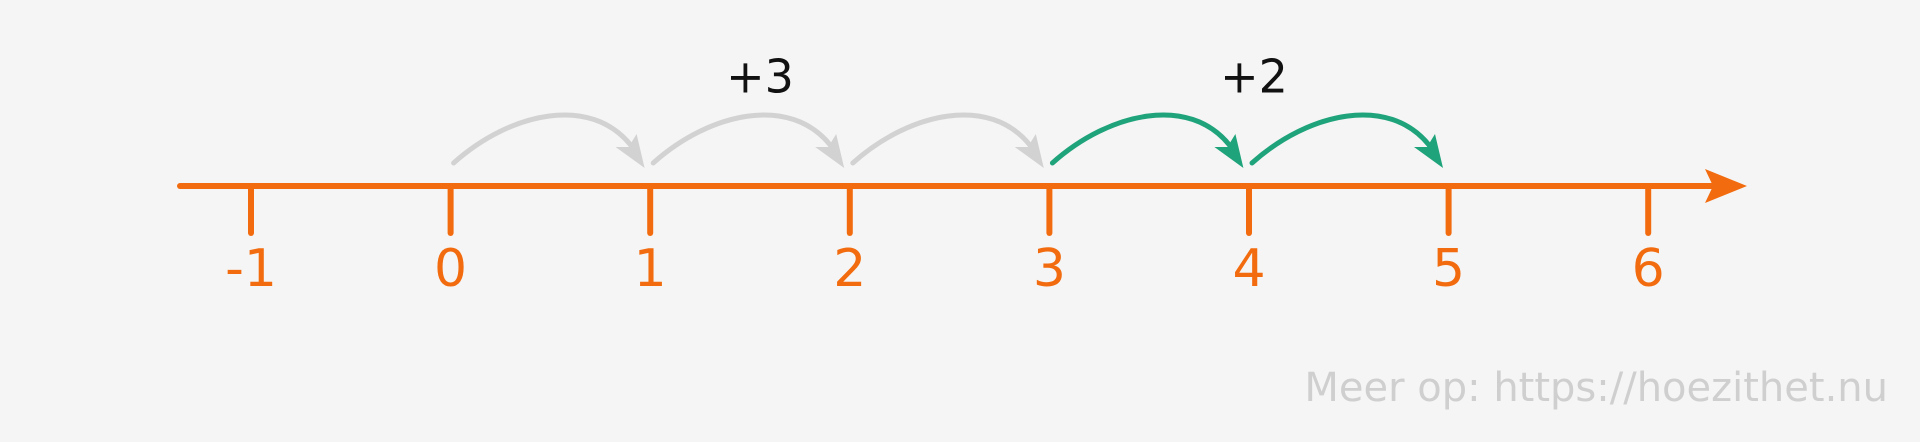 This screenshot has width=1920, height=442. Describe the element at coordinates (1254, 77) in the screenshot. I see `jump-label: +2` at that location.